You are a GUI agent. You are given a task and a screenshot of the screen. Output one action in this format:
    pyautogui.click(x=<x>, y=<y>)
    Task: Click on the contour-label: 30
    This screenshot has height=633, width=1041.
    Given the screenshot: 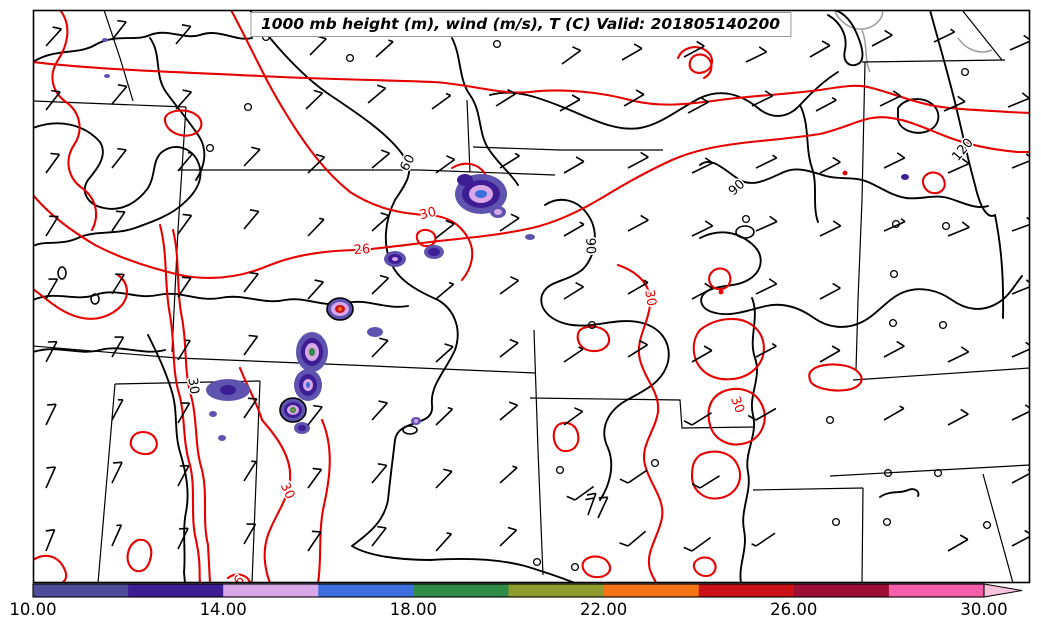 What is the action you would take?
    pyautogui.click(x=192, y=386)
    